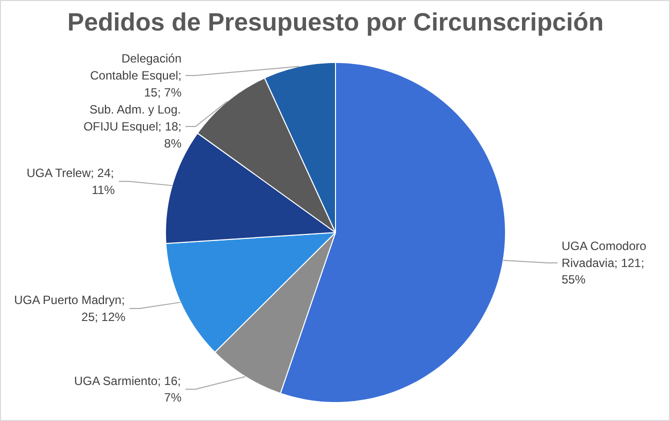 This screenshot has height=421, width=670. Describe the element at coordinates (136, 76) in the screenshot. I see `slice-label: Delegación Contable Esquel; 15; 7%` at that location.